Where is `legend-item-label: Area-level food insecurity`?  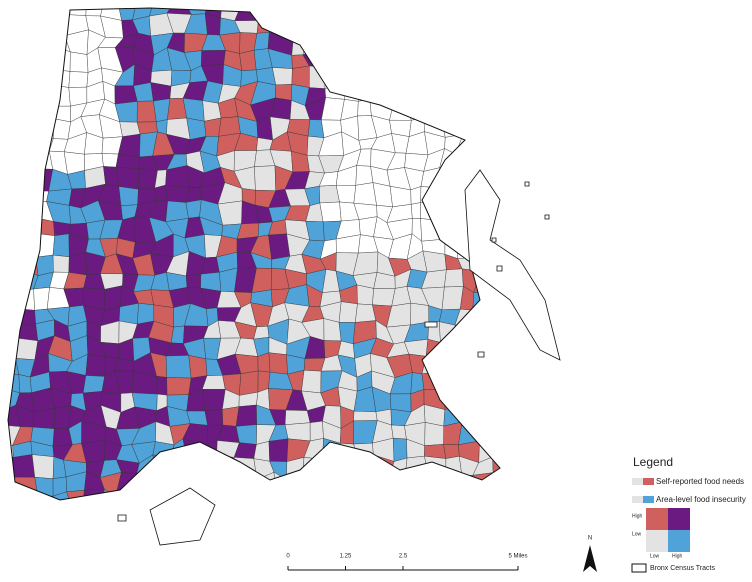
legend-item-label: Area-level food insecurity is located at coordinates (701, 499).